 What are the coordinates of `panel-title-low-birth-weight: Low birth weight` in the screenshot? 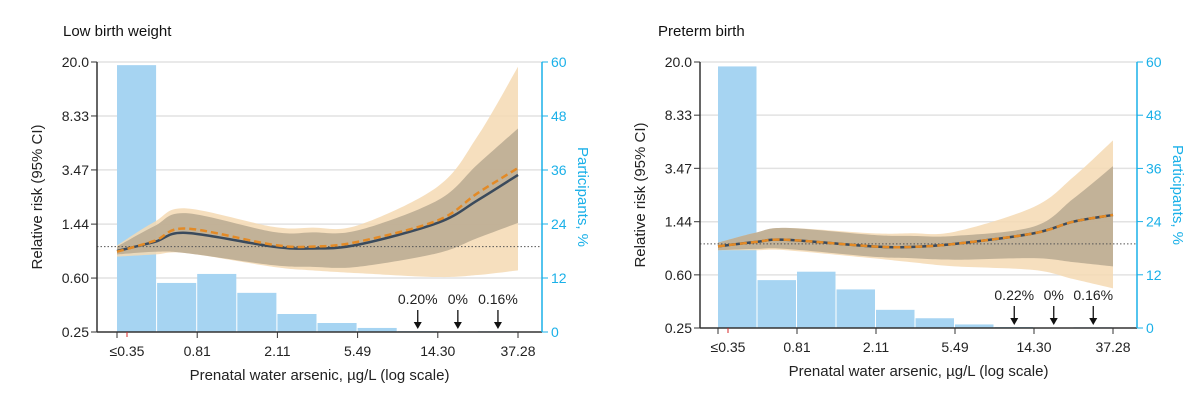 It's located at (117, 31).